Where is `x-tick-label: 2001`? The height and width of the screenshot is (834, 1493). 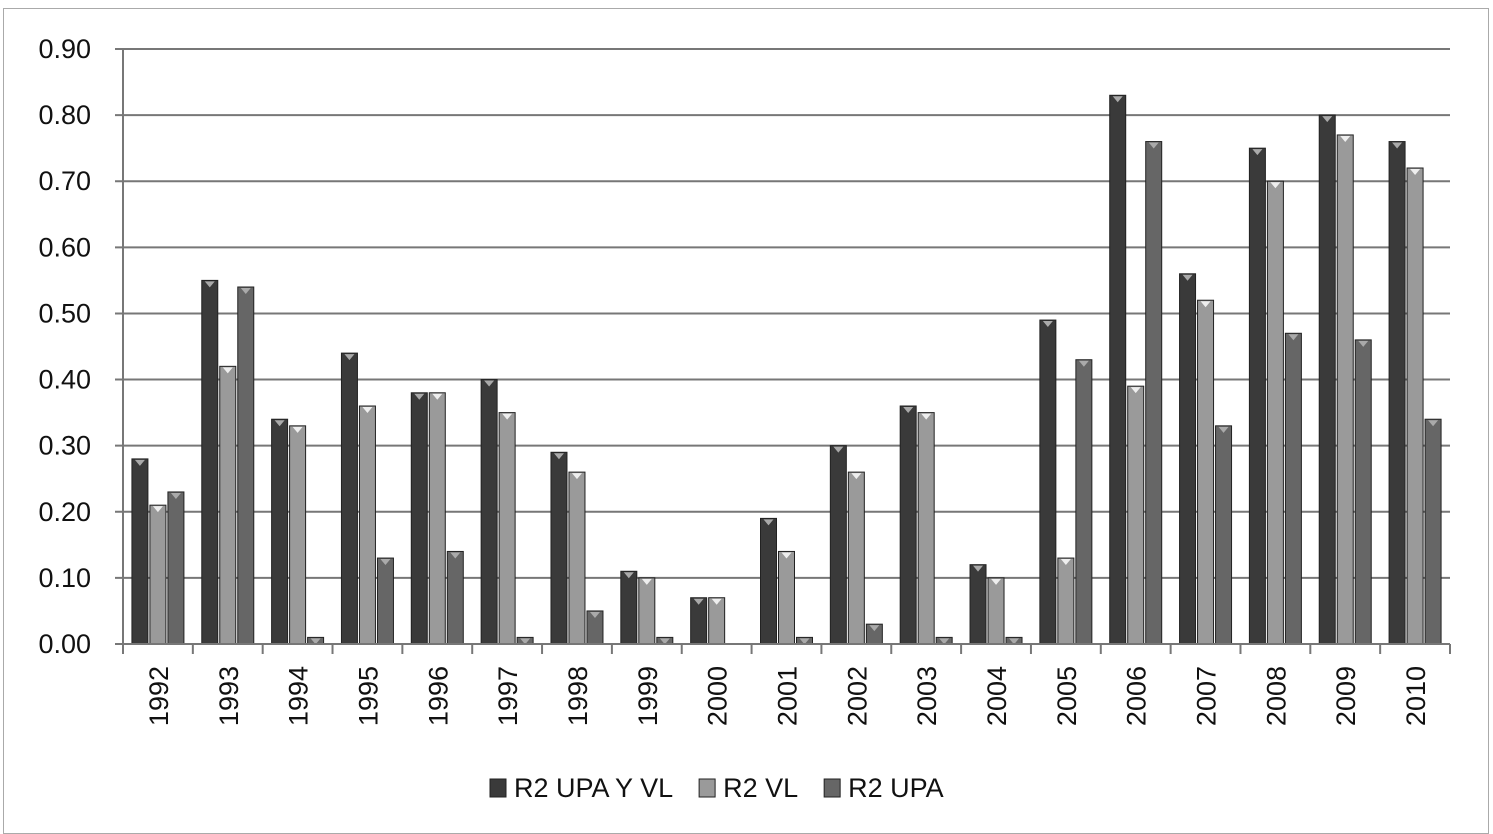
x-tick-label: 2001 is located at coordinates (788, 696).